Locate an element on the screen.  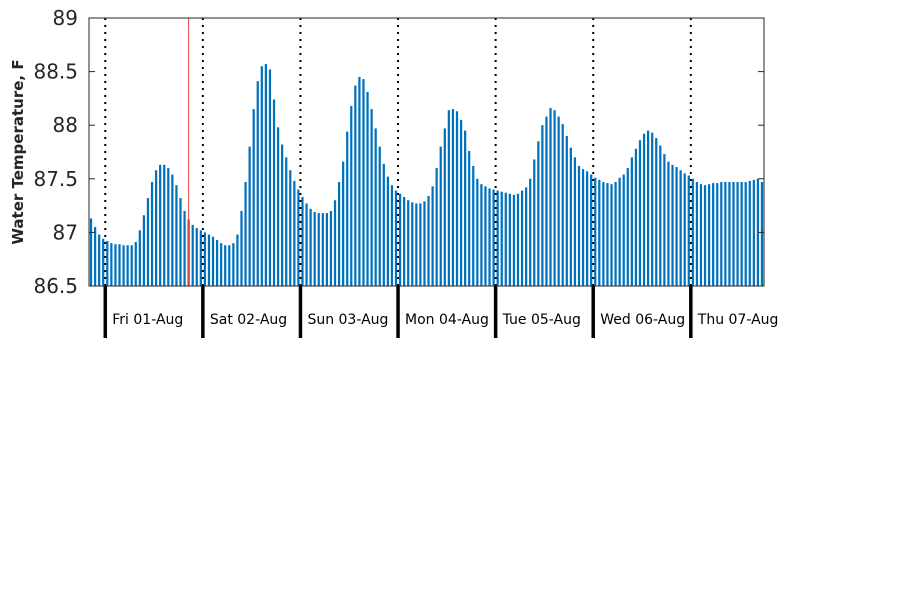
y-axis-label: Water Temperature, F is located at coordinates (18, 151).